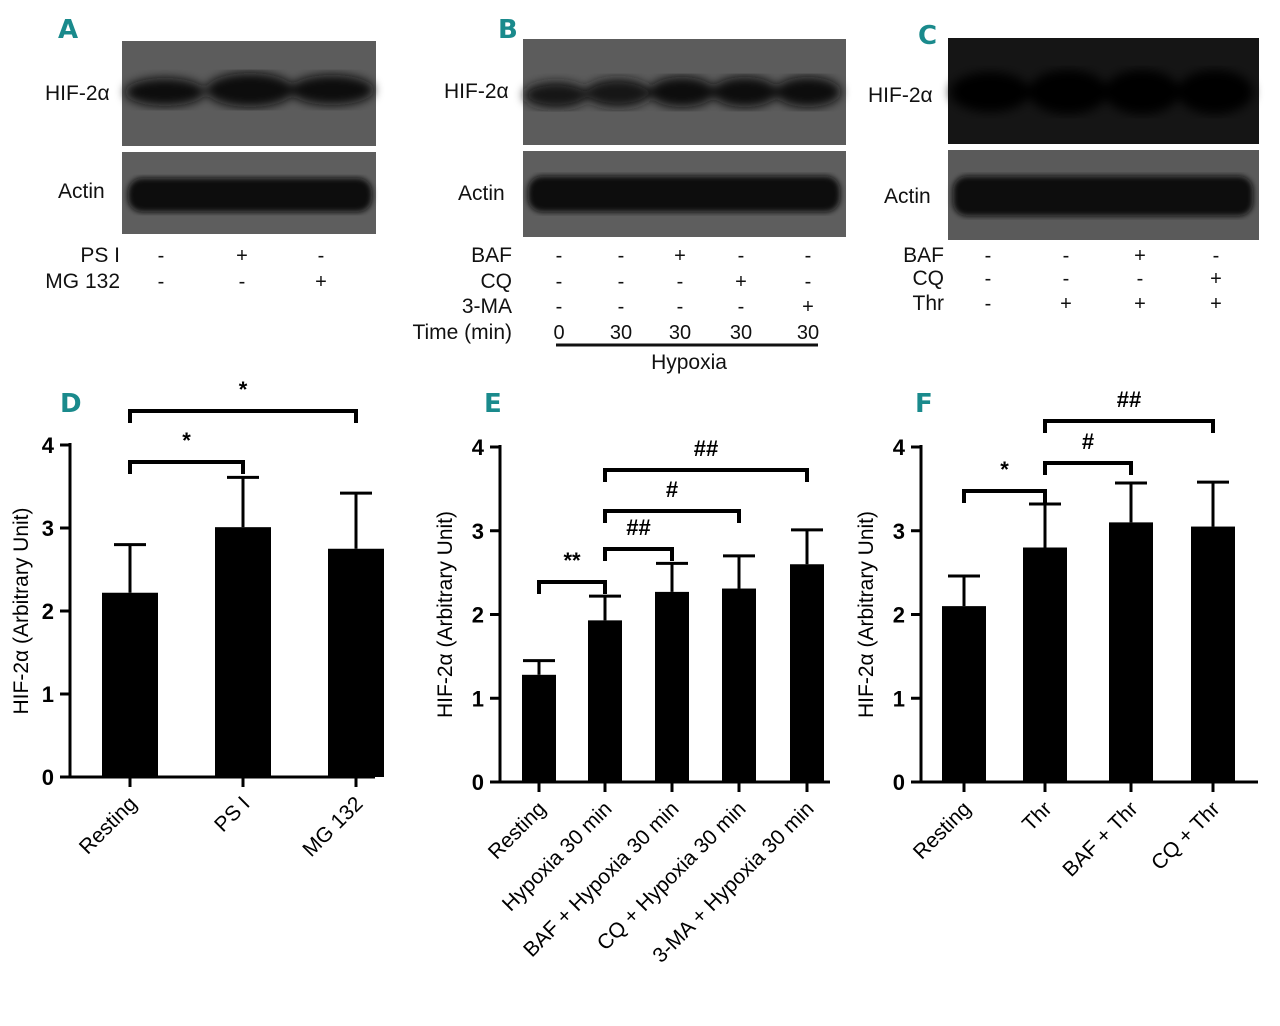 The height and width of the screenshot is (1026, 1280). What do you see at coordinates (71, 404) in the screenshot?
I see `panel-letter-d: D` at bounding box center [71, 404].